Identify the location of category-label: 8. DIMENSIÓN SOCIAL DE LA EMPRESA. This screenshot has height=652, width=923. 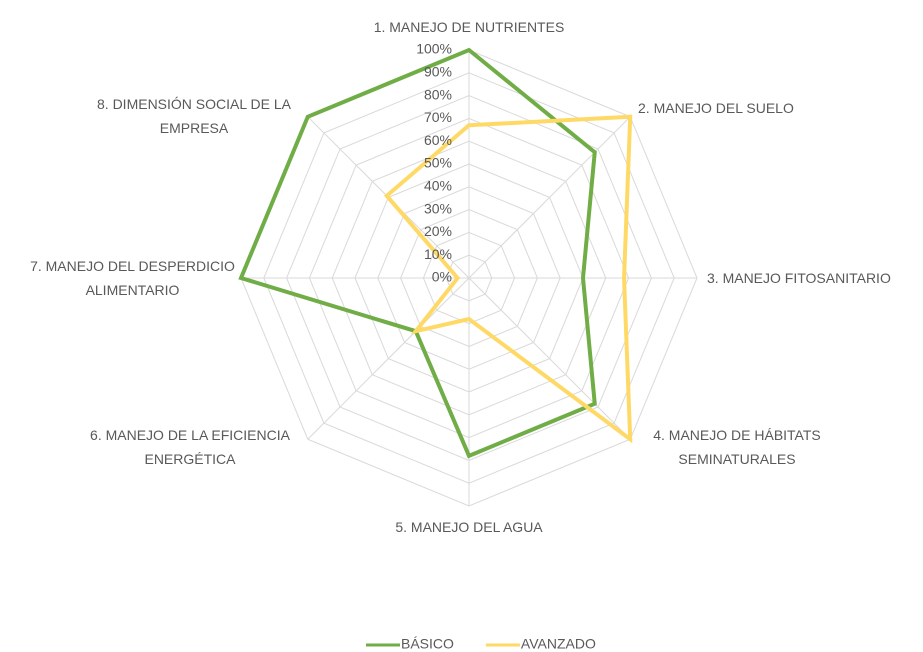
(194, 116).